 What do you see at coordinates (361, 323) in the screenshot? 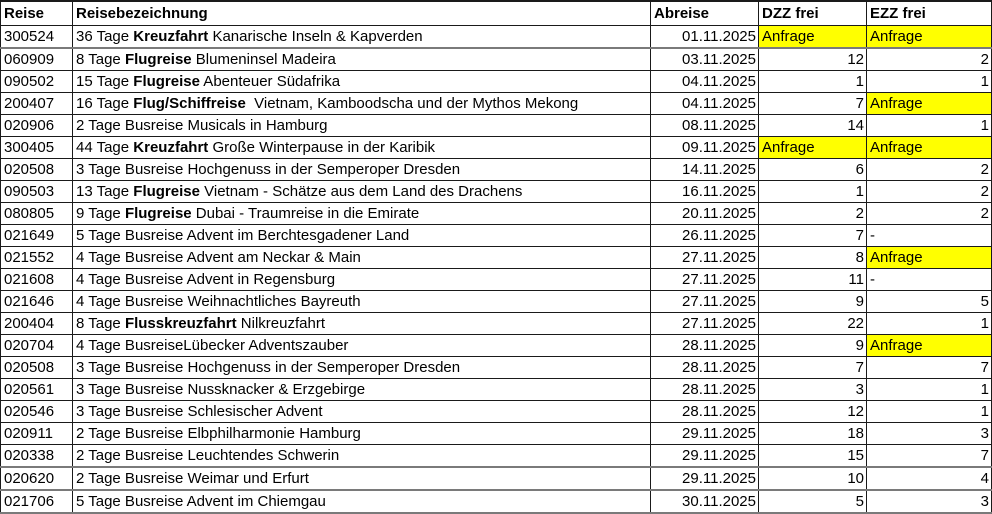
I see `cell-reisebezeichnung: 8 Tage Flusskreuzfahrt Nilkreuzfahrt` at bounding box center [361, 323].